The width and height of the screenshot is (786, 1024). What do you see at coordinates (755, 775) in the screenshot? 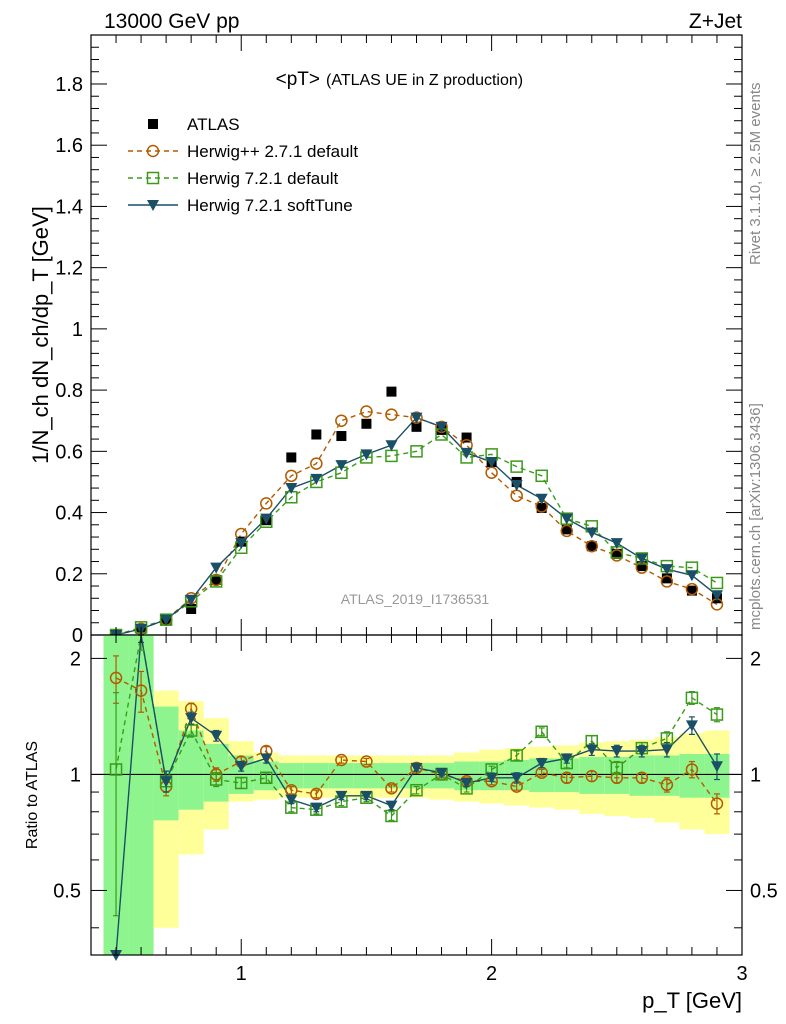
I see `ratio-y-tick-label-right: 1` at bounding box center [755, 775].